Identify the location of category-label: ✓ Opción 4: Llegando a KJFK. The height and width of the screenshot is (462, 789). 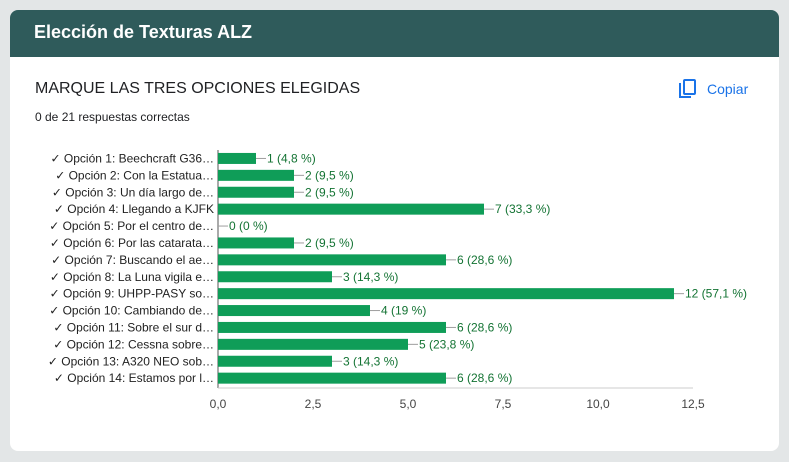
(134, 209).